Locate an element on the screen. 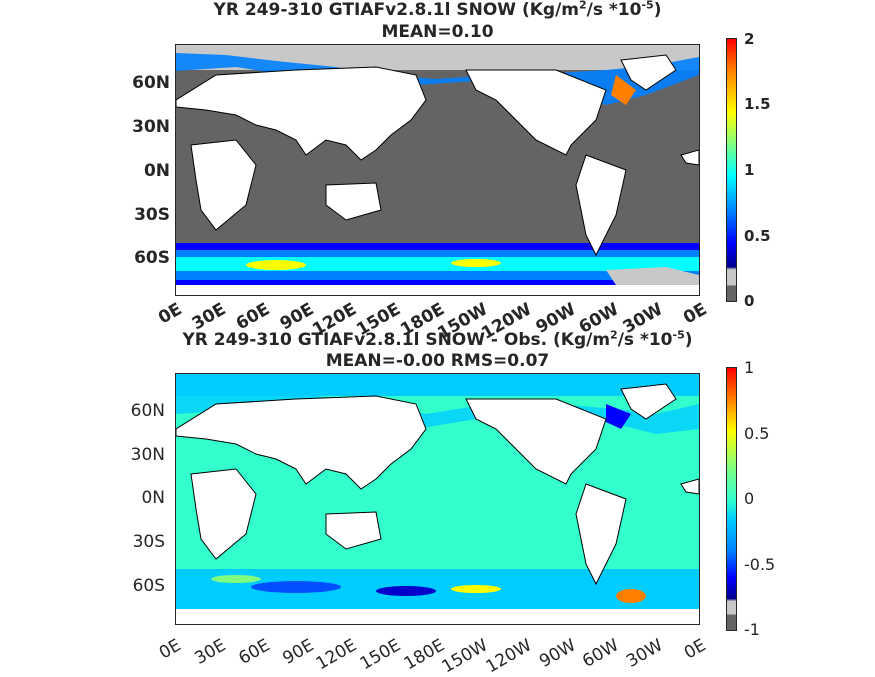 The width and height of the screenshot is (875, 677). top-africa is located at coordinates (223, 185).